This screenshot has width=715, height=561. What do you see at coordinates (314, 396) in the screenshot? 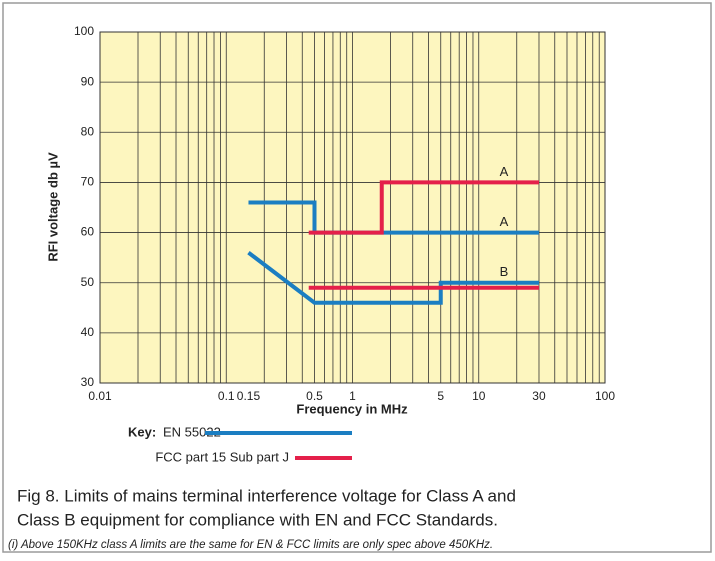
I see `x-tick-label: 0.5` at bounding box center [314, 396].